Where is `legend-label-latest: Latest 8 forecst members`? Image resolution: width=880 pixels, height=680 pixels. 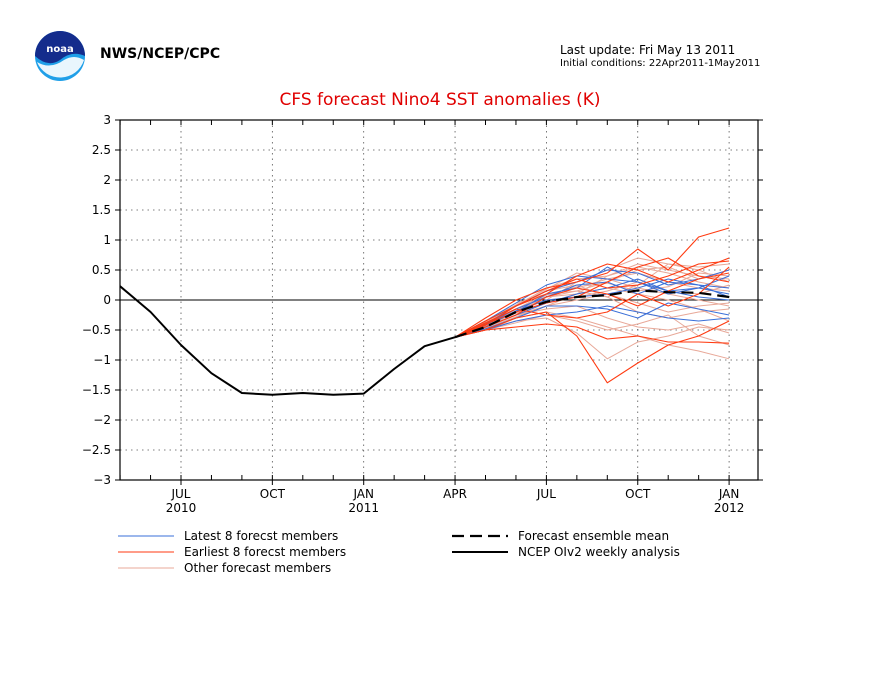 legend-label-latest: Latest 8 forecst members is located at coordinates (261, 536).